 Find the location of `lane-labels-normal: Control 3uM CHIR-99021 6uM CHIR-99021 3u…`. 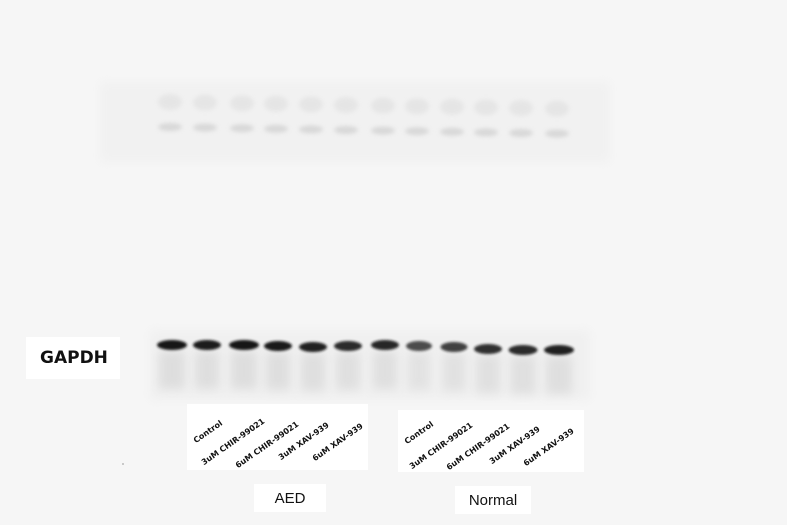

lane-labels-normal: Control 3uM CHIR-99021 6uM CHIR-99021 3u… is located at coordinates (491, 441).